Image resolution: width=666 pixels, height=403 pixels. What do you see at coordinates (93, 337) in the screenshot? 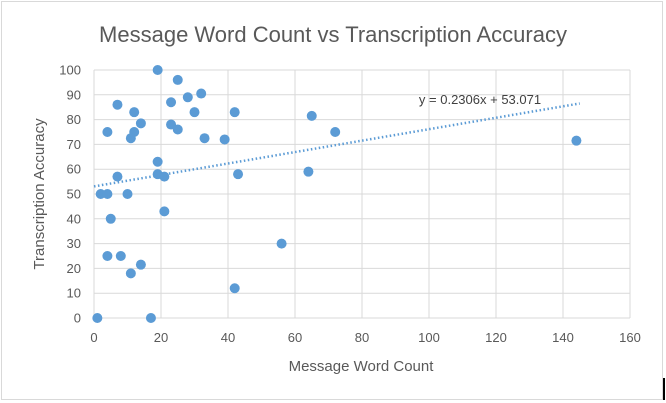
I see `x-tick-label: 0` at bounding box center [93, 337].